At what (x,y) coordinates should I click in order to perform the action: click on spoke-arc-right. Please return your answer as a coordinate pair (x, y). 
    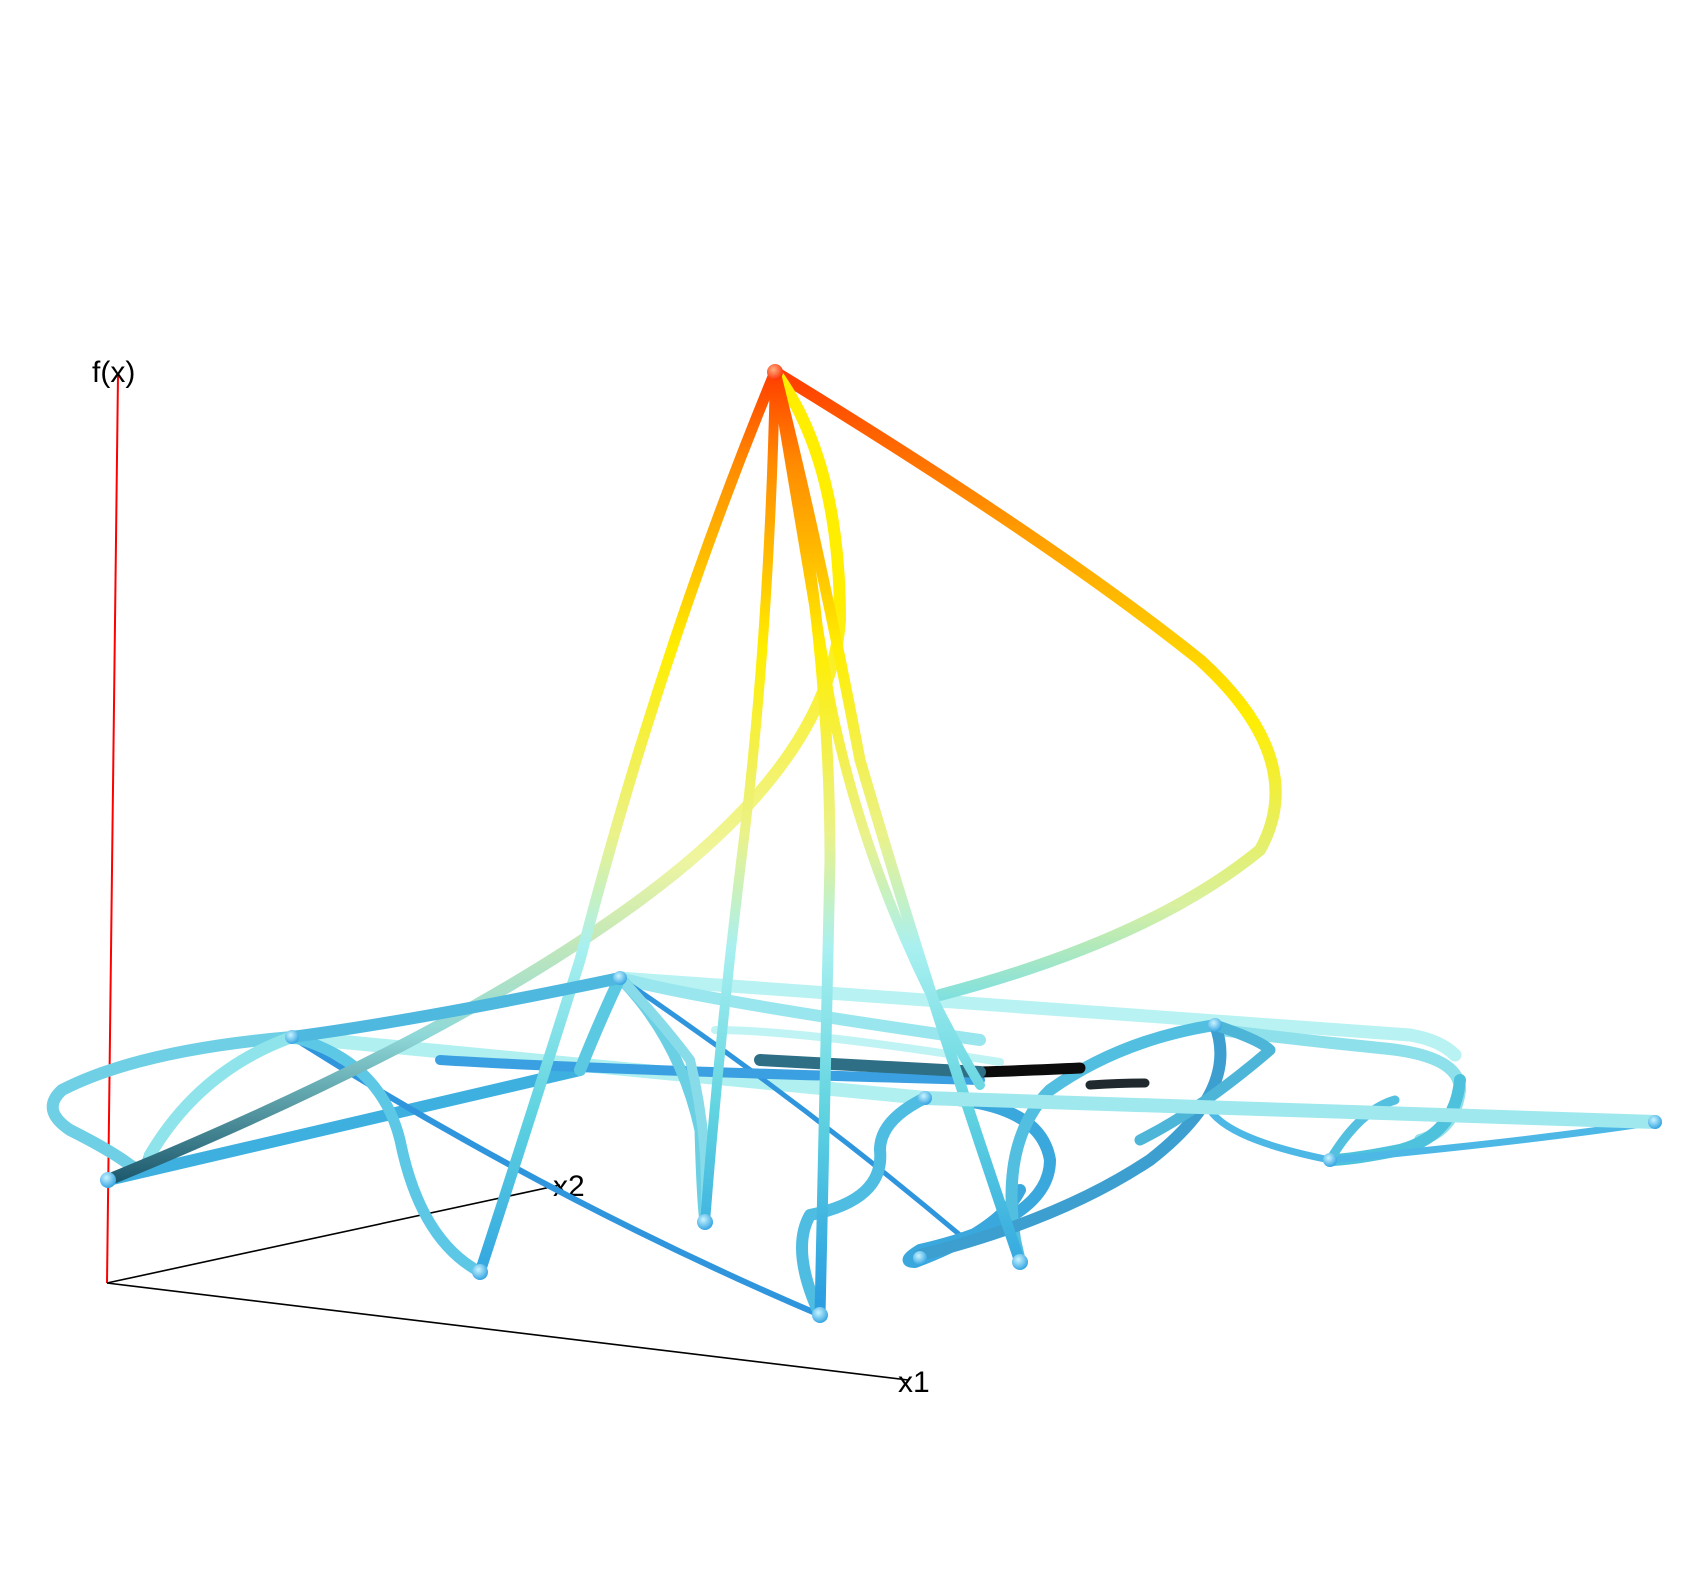
    Looking at the image, I should click on (1025, 683).